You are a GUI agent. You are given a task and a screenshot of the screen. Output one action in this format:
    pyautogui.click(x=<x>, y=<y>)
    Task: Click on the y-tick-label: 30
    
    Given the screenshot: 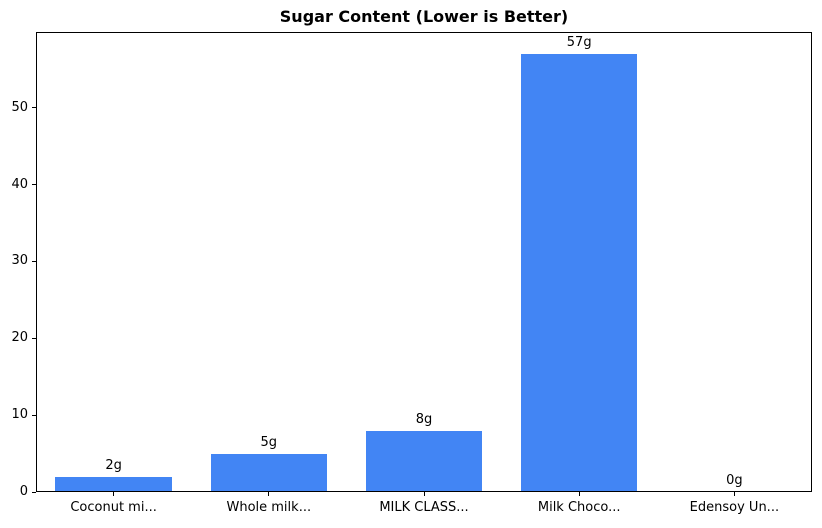 What is the action you would take?
    pyautogui.click(x=19, y=261)
    